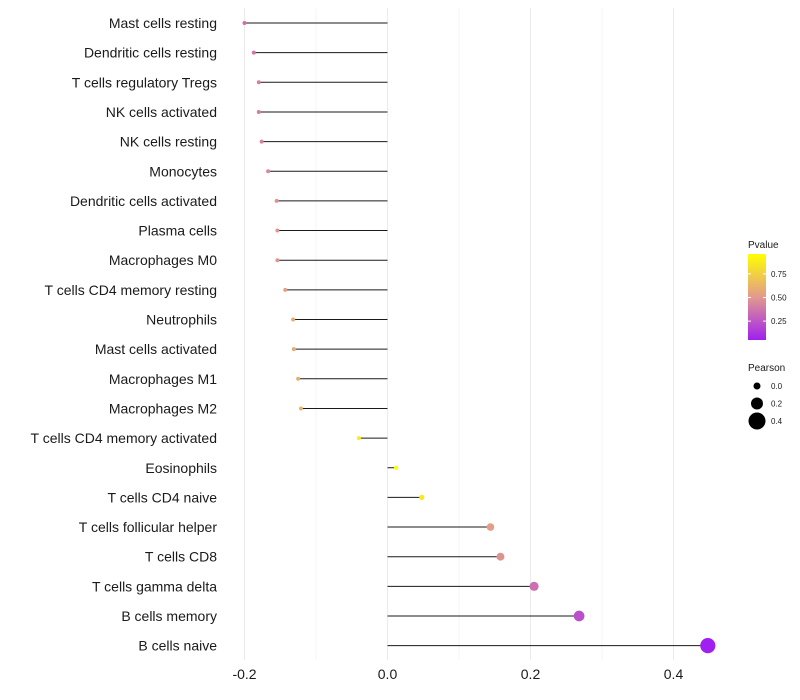 Image resolution: width=800 pixels, height=700 pixels. Describe the element at coordinates (154, 586) in the screenshot. I see `category-label: T cells gamma delta` at that location.